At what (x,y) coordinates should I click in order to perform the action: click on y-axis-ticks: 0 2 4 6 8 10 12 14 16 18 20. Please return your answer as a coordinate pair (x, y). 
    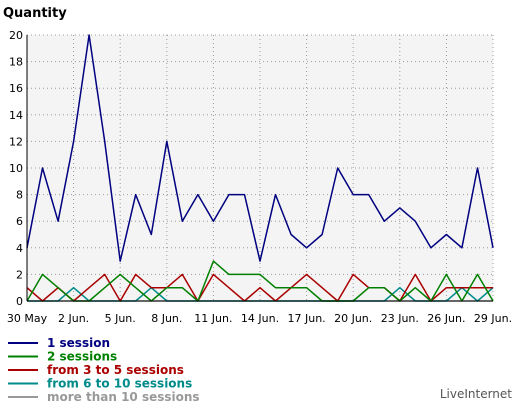
    Looking at the image, I should click on (16, 168).